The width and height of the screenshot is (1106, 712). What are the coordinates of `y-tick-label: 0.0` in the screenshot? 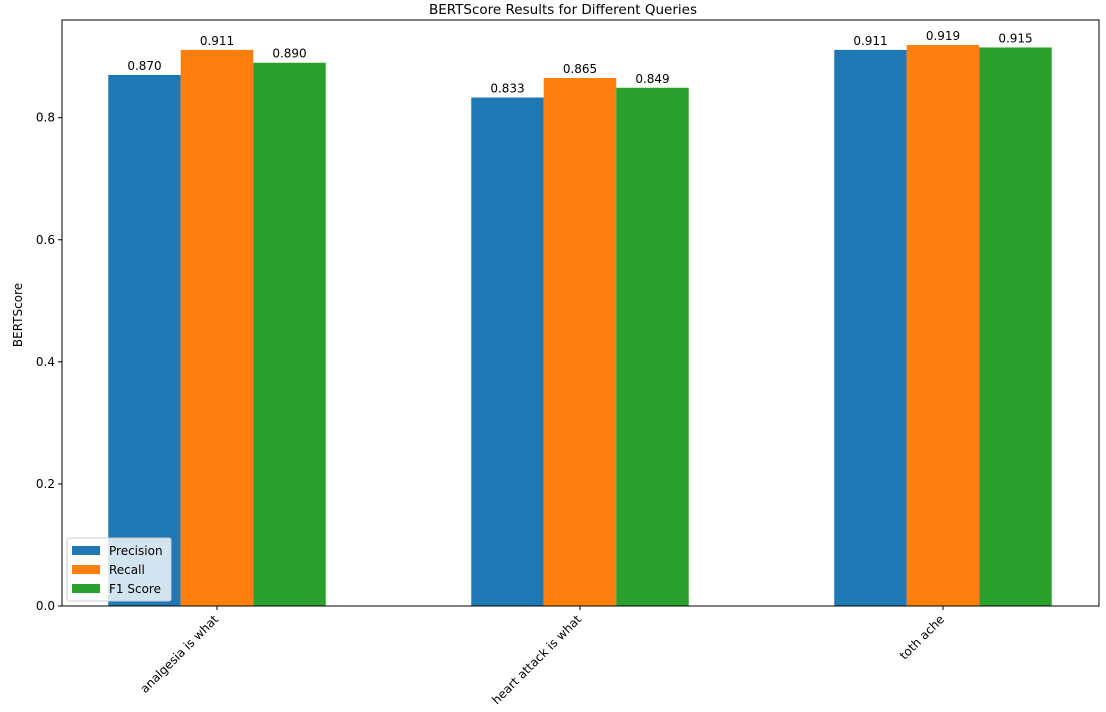 It's located at (45, 606).